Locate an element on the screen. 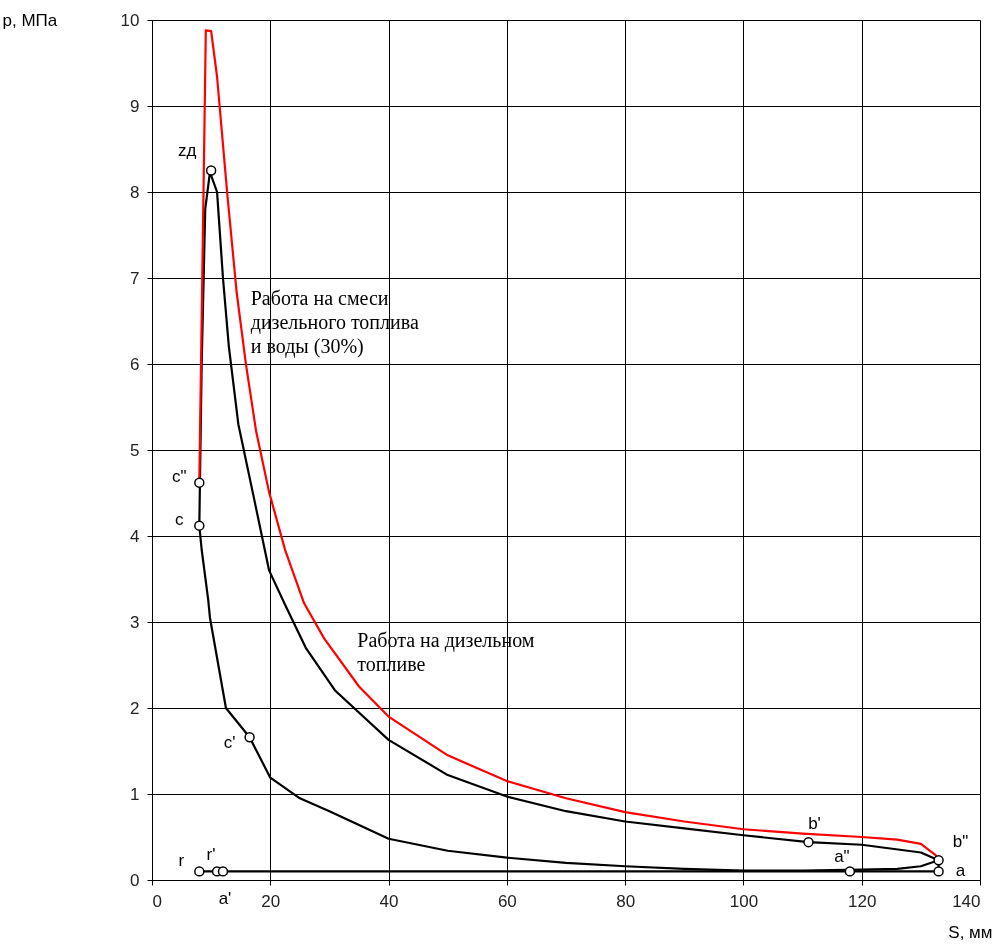 The width and height of the screenshot is (1005, 949). y-axis-title: p, МПа is located at coordinates (30, 20).